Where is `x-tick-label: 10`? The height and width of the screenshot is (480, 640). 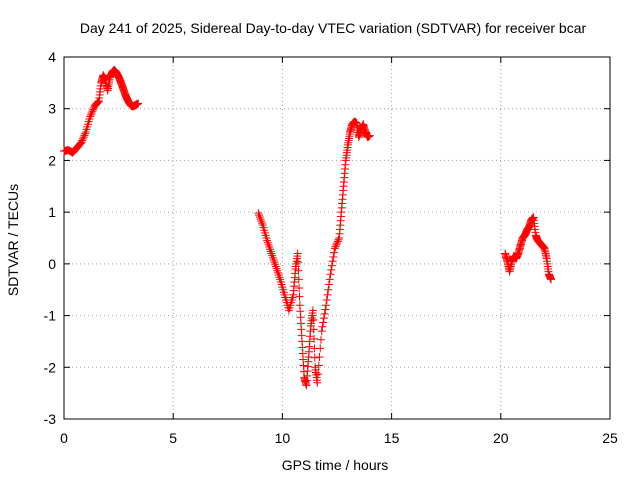
x-tick-label: 10 is located at coordinates (283, 438).